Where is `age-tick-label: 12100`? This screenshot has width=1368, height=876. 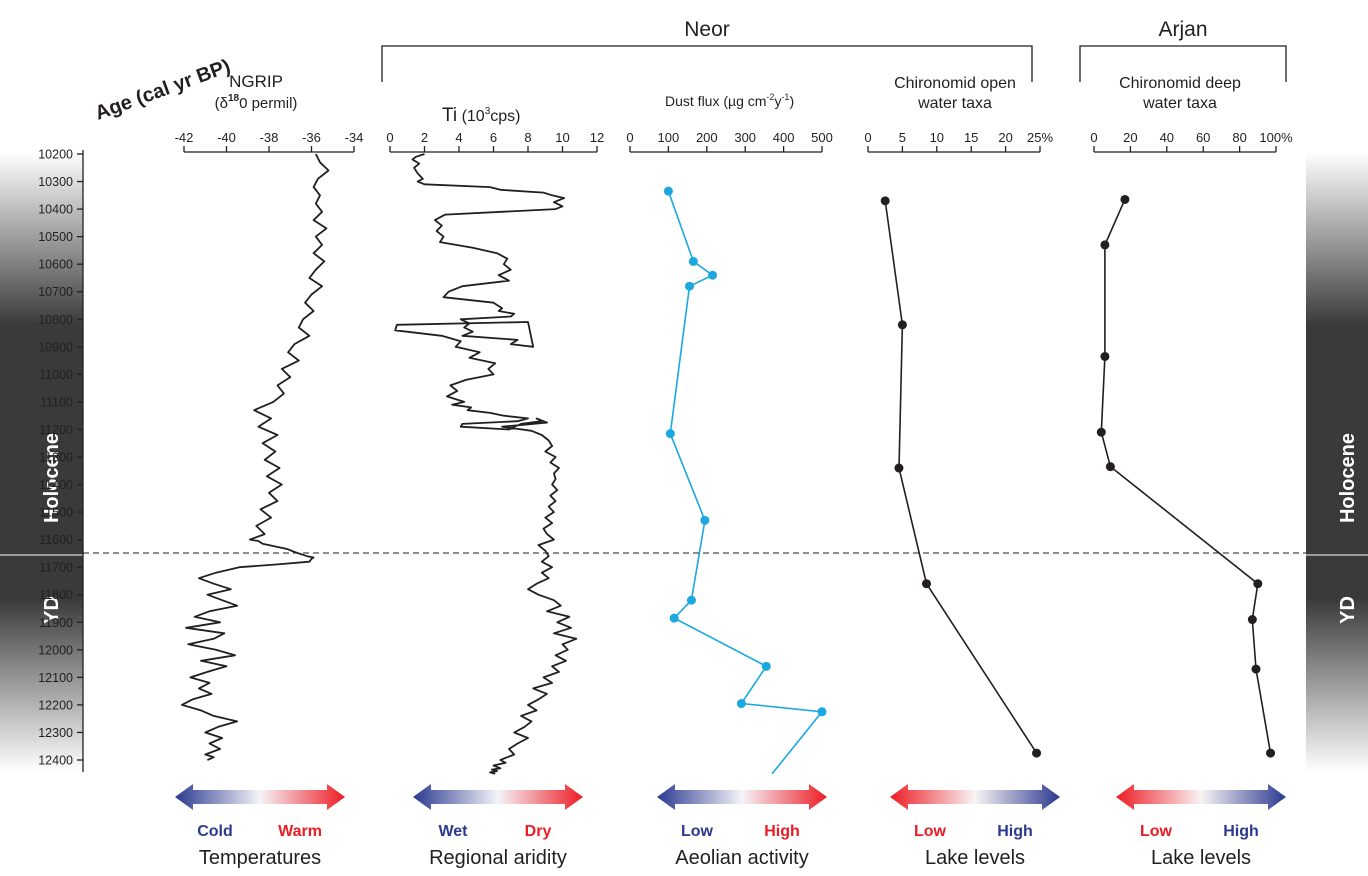 age-tick-label: 12100 is located at coordinates (55, 678).